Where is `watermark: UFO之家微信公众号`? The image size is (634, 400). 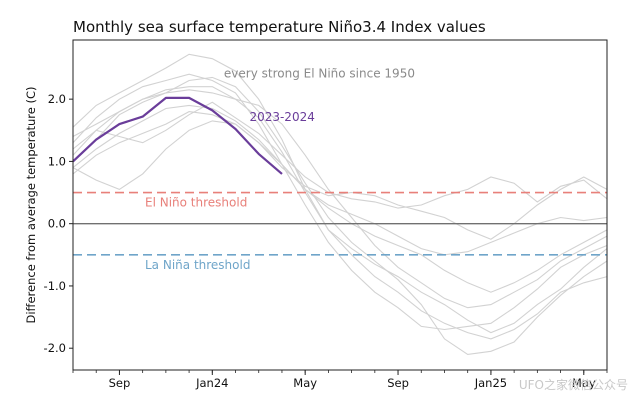
watermark: UFO之家微信公众号 is located at coordinates (573, 384).